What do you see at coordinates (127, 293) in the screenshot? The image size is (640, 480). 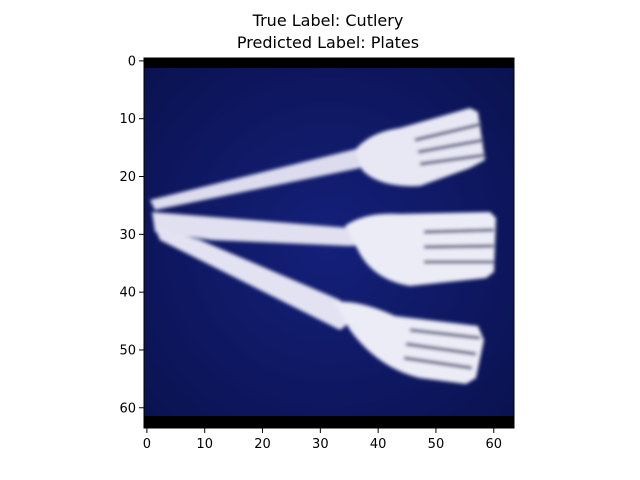 I see `y-tick-label: 40` at bounding box center [127, 293].